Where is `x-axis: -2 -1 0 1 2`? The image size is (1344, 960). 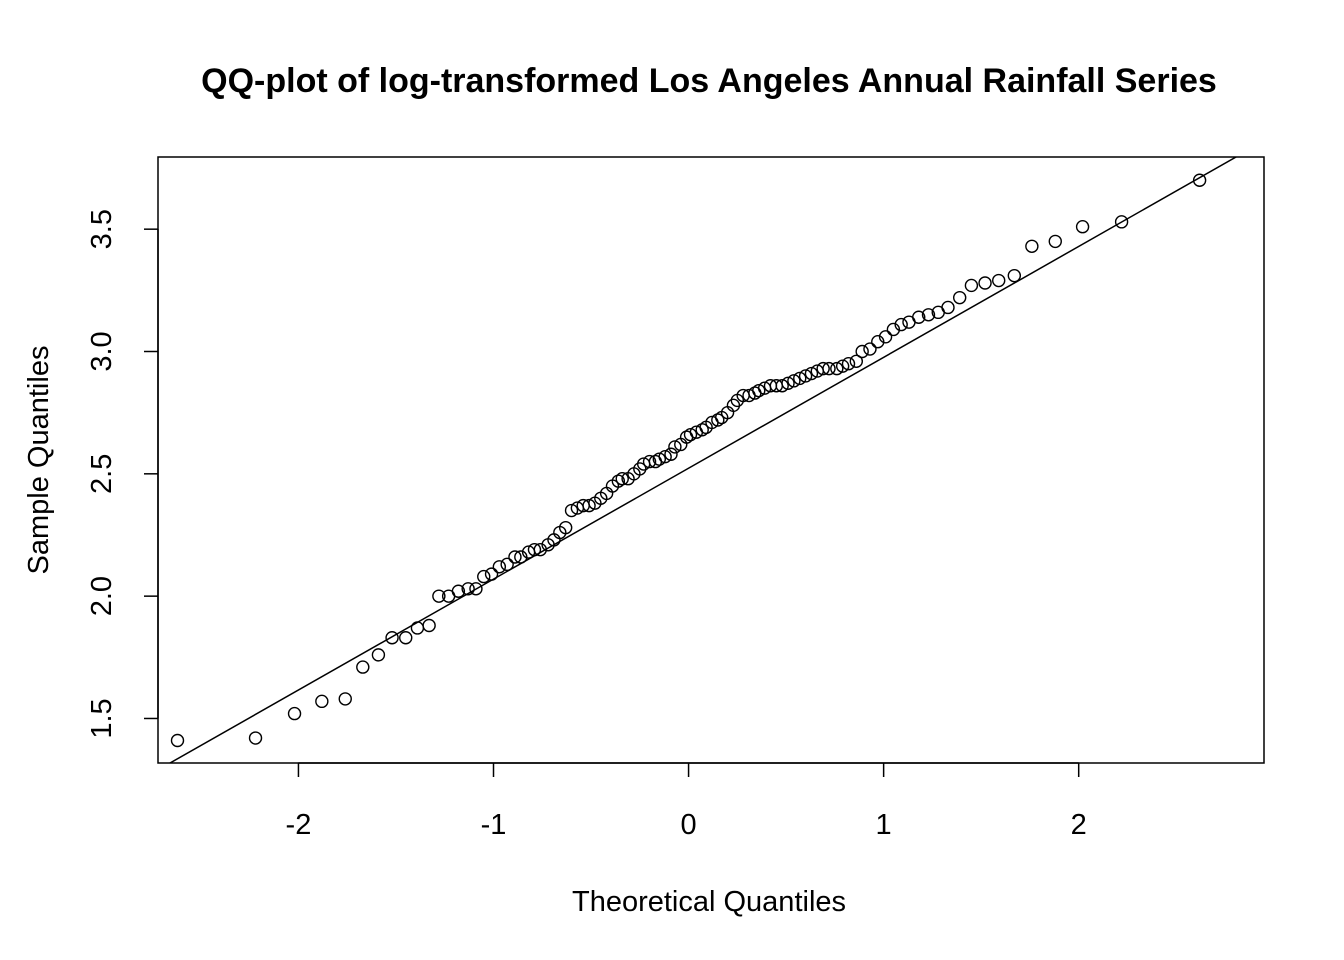 x-axis: -2 -1 0 1 2 is located at coordinates (686, 801).